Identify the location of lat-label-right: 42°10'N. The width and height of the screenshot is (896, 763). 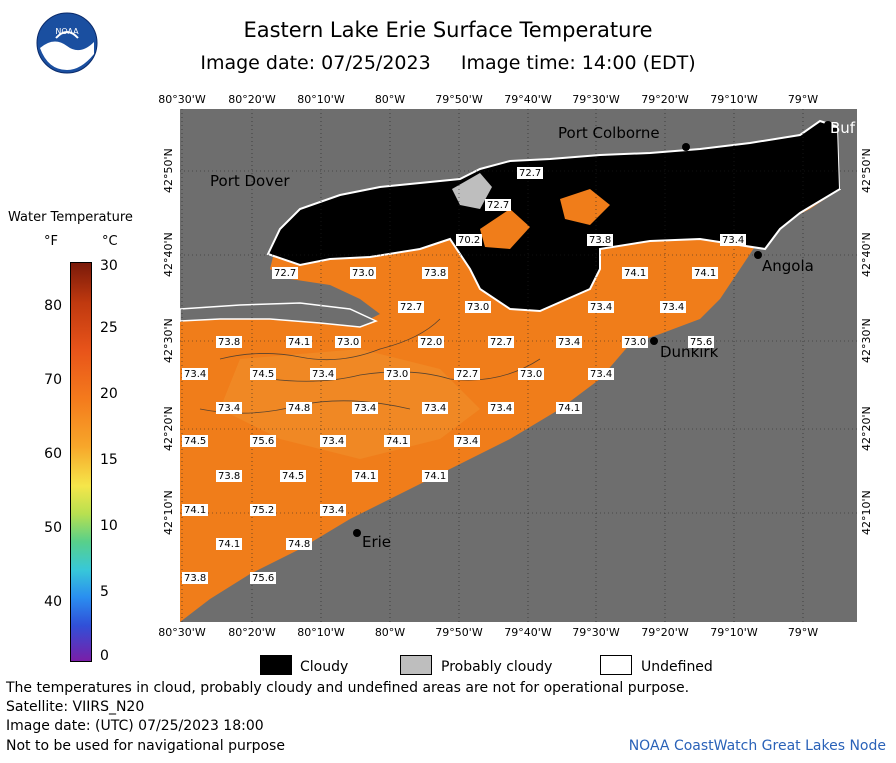
(866, 513).